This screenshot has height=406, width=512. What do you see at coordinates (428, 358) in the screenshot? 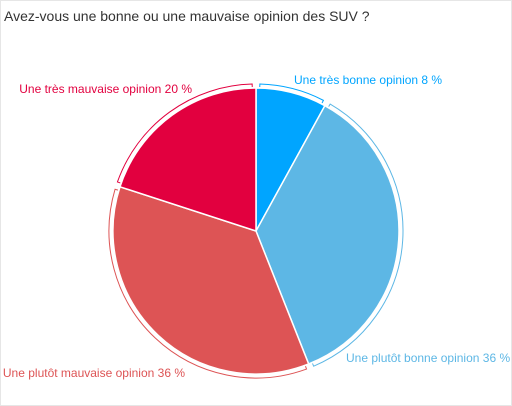
I see `pie-slice-label: Une plutôt bonne opinion 36 %` at bounding box center [428, 358].